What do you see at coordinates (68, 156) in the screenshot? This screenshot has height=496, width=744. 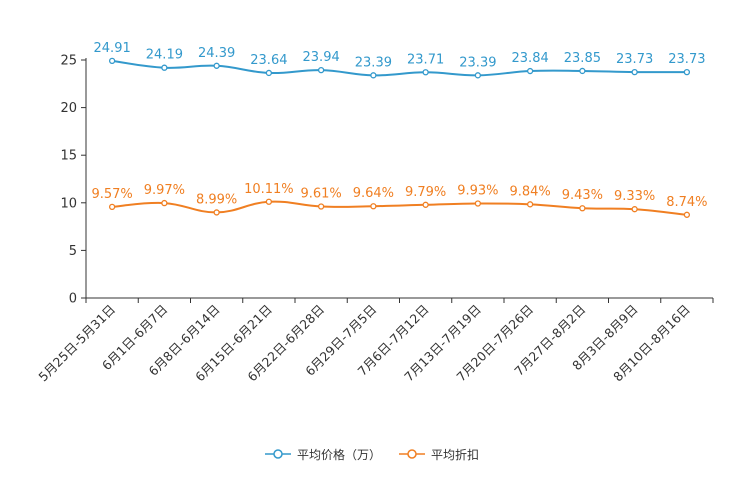 I see `y-tick-label: 15` at bounding box center [68, 156].